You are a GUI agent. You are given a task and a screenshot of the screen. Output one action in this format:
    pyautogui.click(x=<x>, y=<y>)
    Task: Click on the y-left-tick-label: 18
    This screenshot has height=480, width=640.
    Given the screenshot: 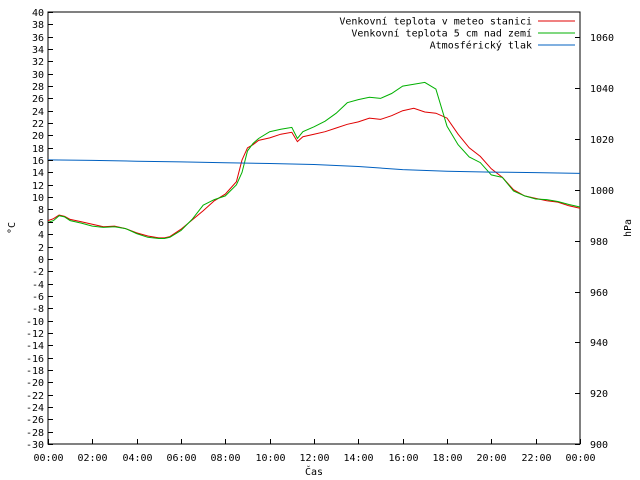 What is the action you would take?
    pyautogui.click(x=38, y=149)
    